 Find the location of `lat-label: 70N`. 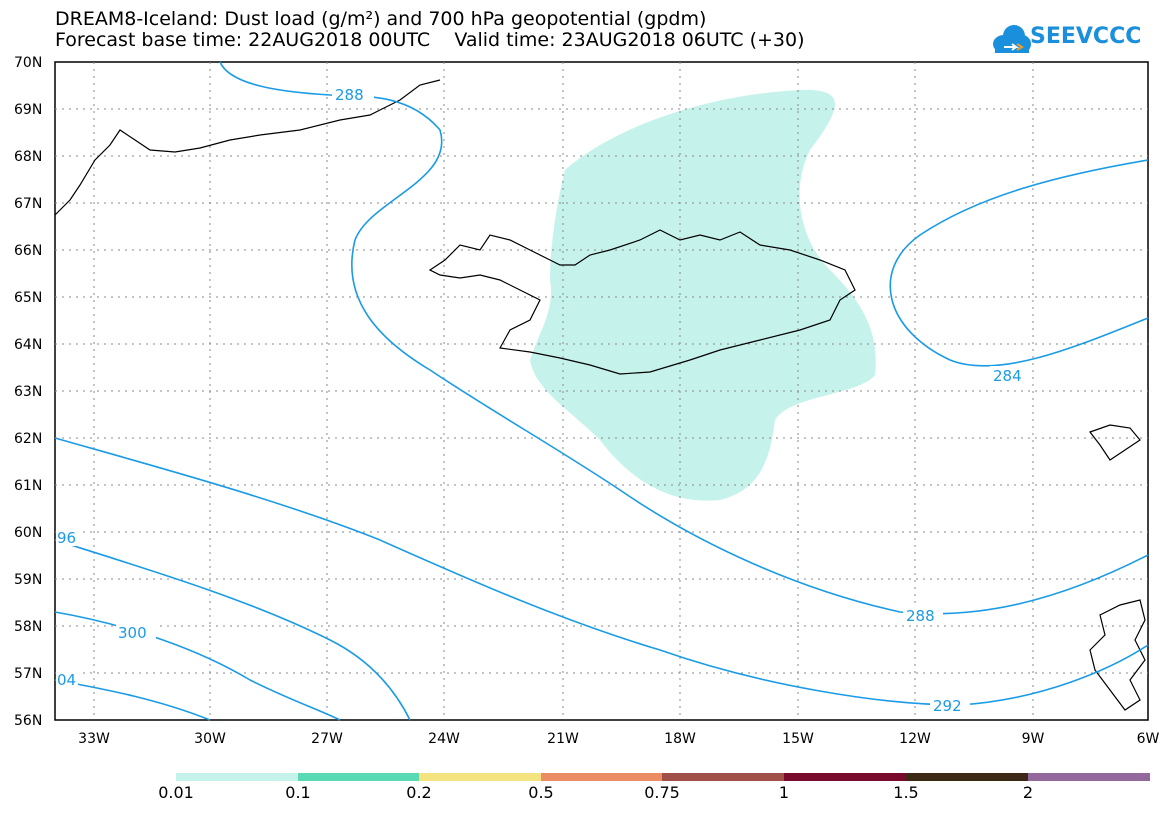

lat-label: 70N is located at coordinates (28, 63).